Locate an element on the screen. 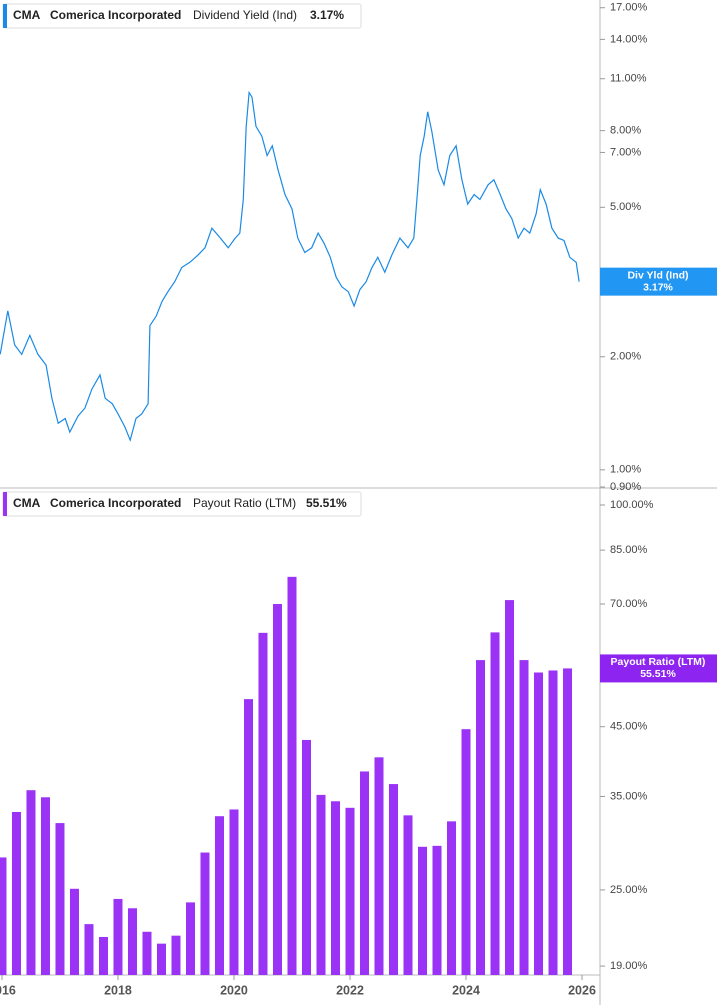 Image resolution: width=717 pixels, height=1005 pixels. y-tick-label: 2.00% is located at coordinates (625, 357).